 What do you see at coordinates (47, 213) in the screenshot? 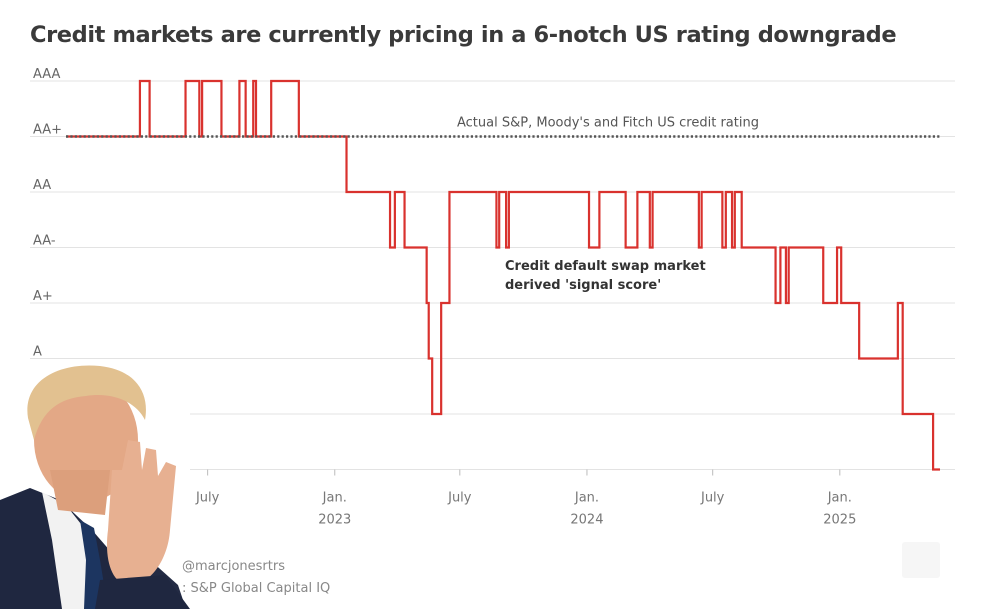
I see `y-axis-labels: AAA AA+ AA AA- A+ A` at bounding box center [47, 213].